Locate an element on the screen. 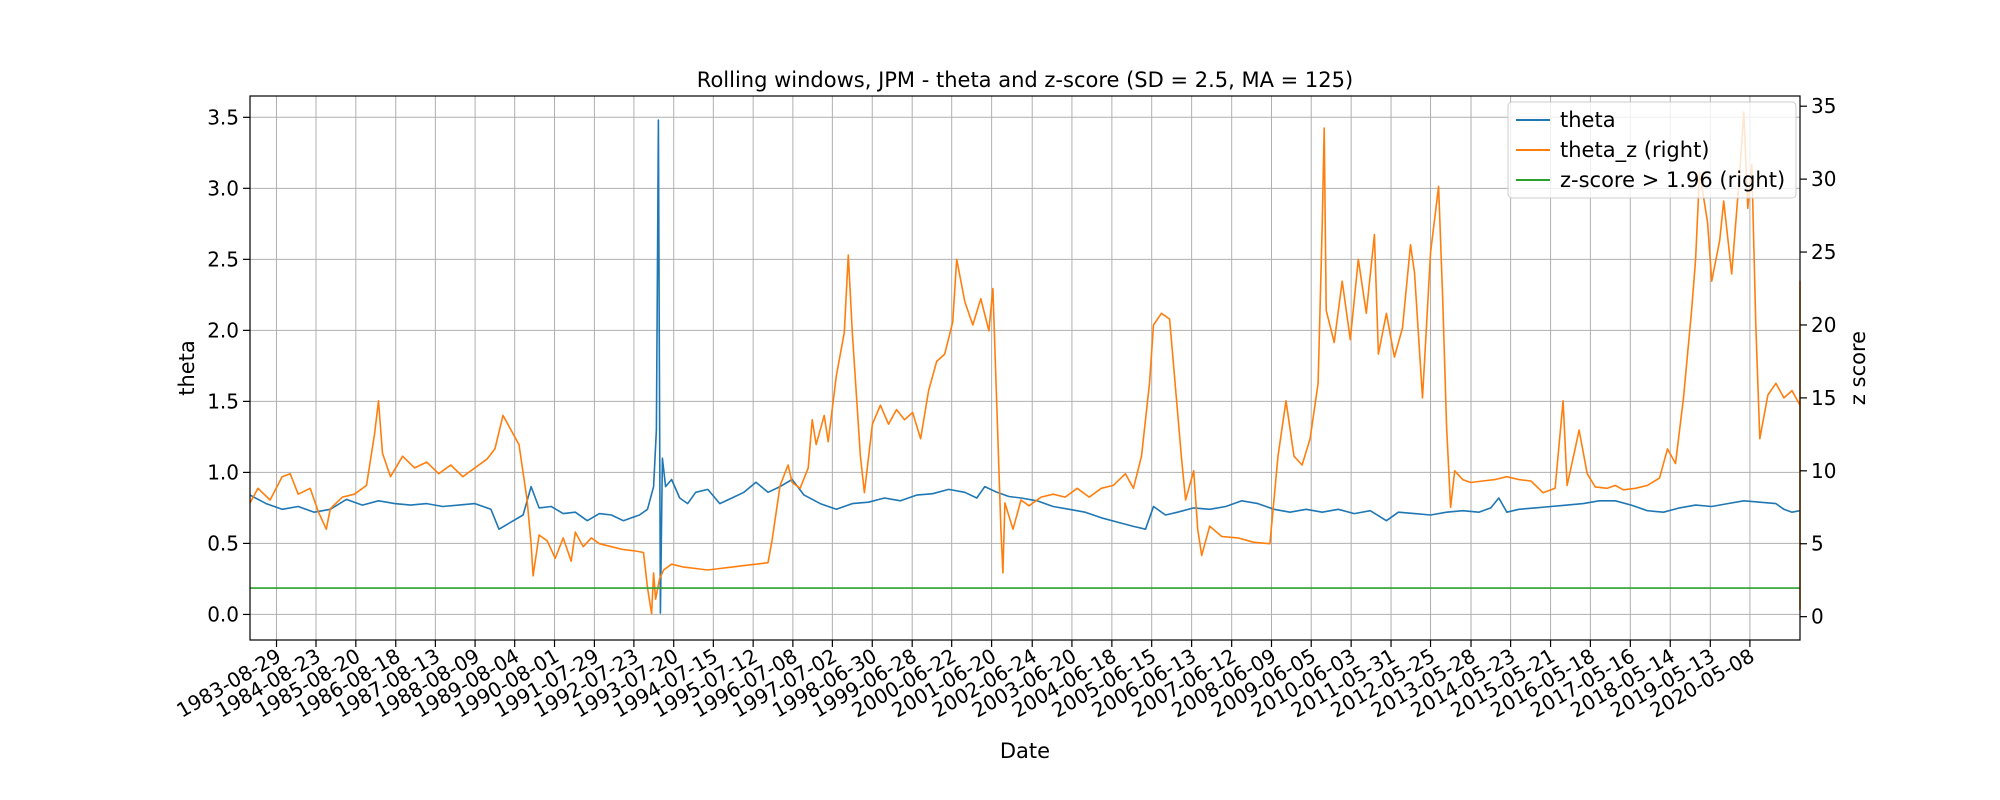 Image resolution: width=2000 pixels, height=800 pixels. legend-label: theta_z (right) is located at coordinates (1635, 150).